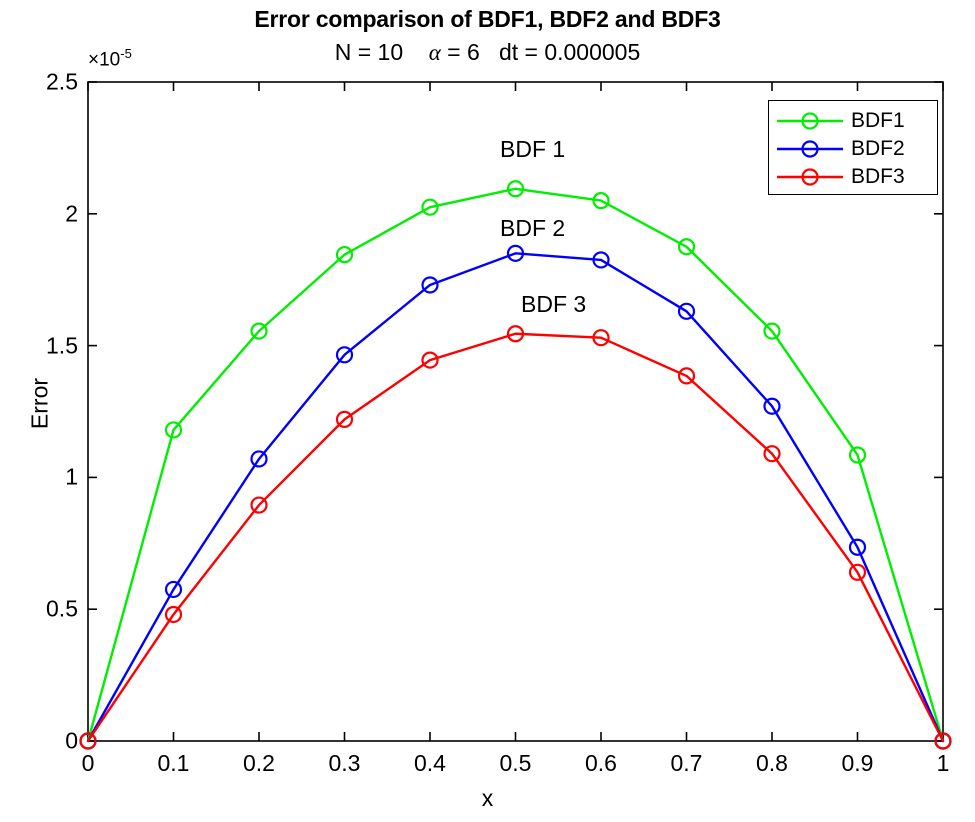  What do you see at coordinates (772, 763) in the screenshot?
I see `x-tick-label-8: 0.8` at bounding box center [772, 763].